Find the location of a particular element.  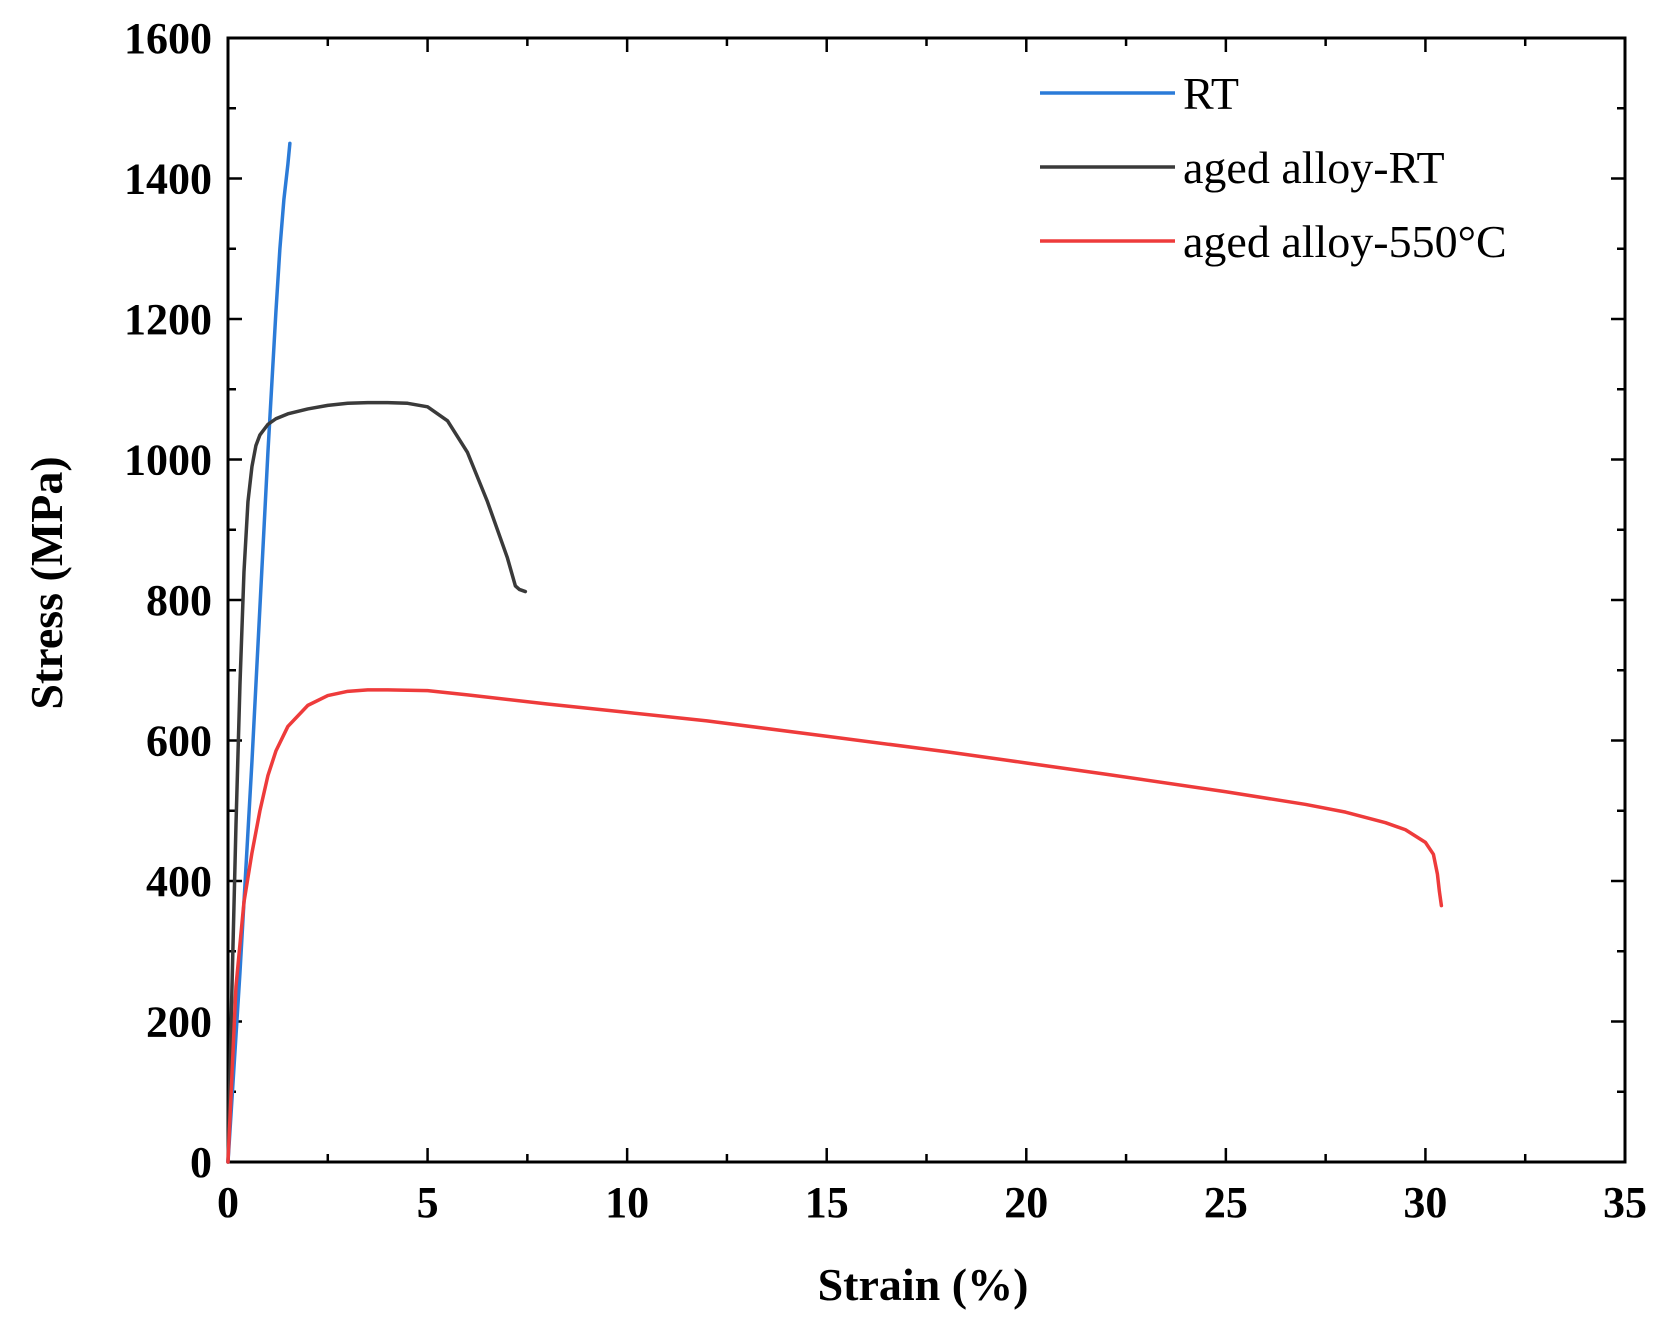

y-tick-label: 200 is located at coordinates (179, 1022).